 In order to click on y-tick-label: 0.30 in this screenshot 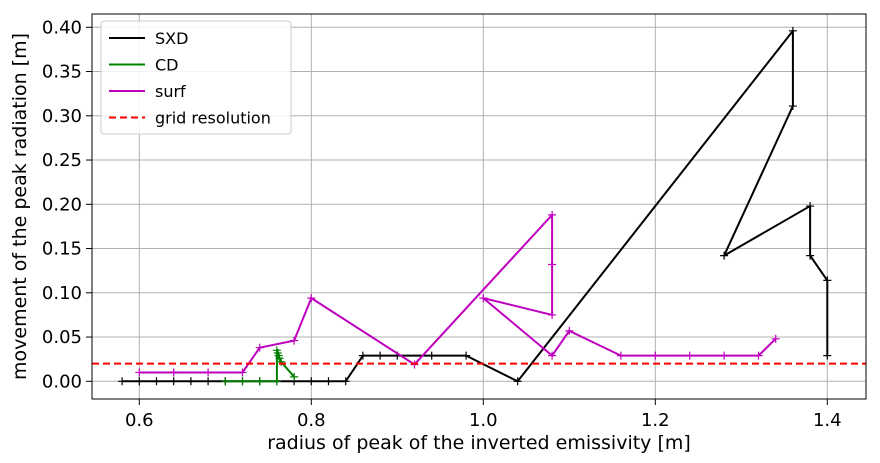, I will do `click(62, 116)`.